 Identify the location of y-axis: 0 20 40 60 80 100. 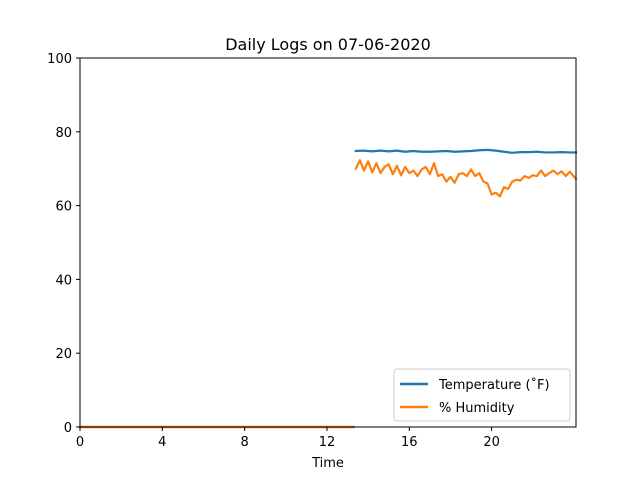
(63, 244).